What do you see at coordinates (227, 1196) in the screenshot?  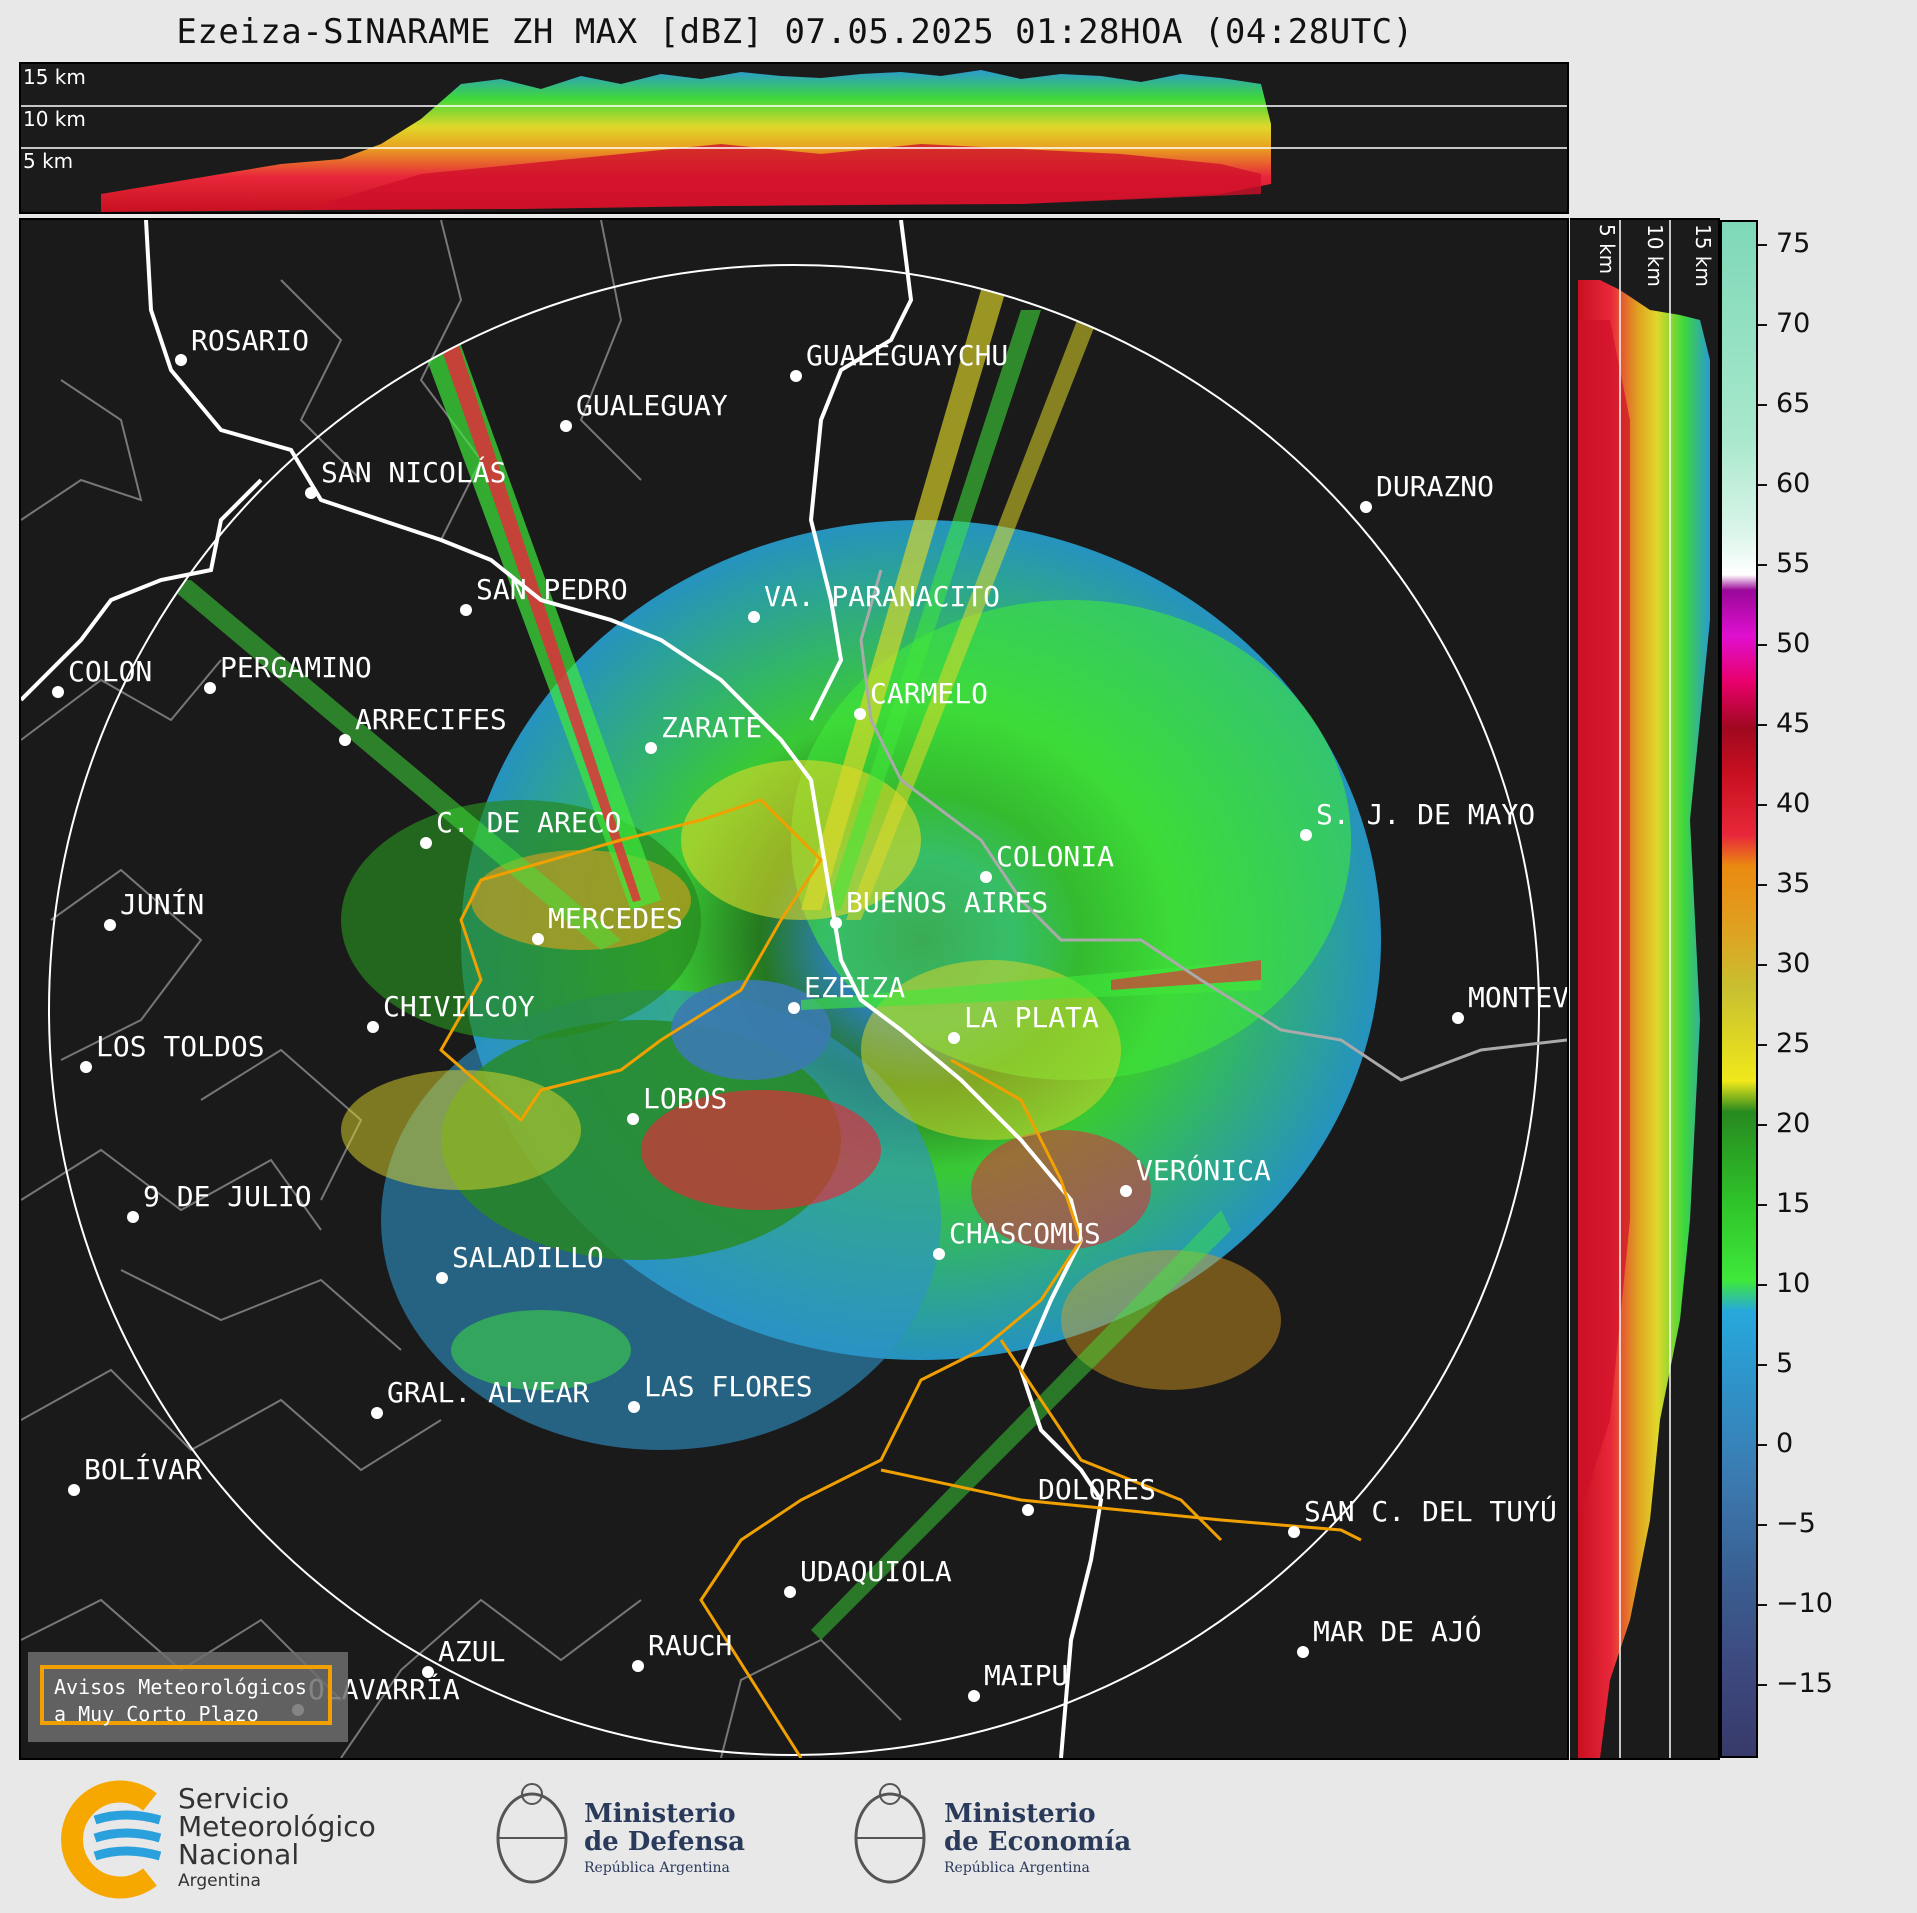 I see `svg-text: 9 DE JULIO` at bounding box center [227, 1196].